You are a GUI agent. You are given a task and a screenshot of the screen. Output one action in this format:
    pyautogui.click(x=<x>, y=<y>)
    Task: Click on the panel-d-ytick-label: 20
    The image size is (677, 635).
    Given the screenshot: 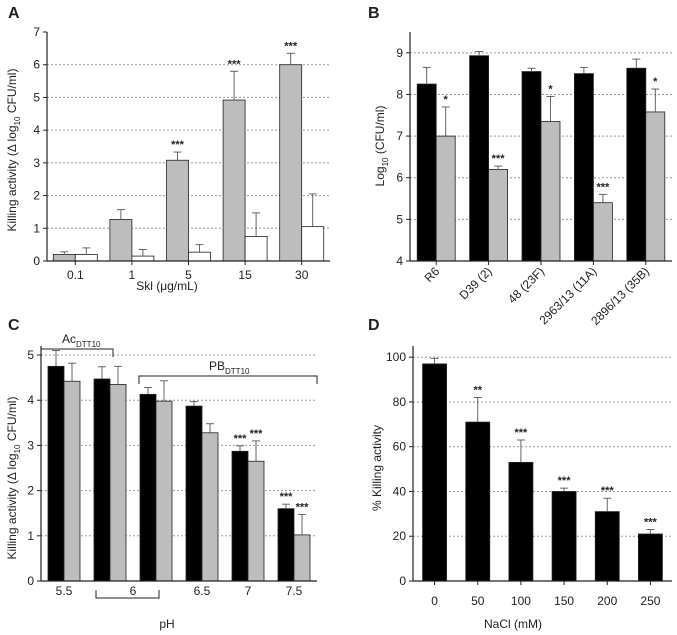 What is the action you would take?
    pyautogui.click(x=400, y=536)
    